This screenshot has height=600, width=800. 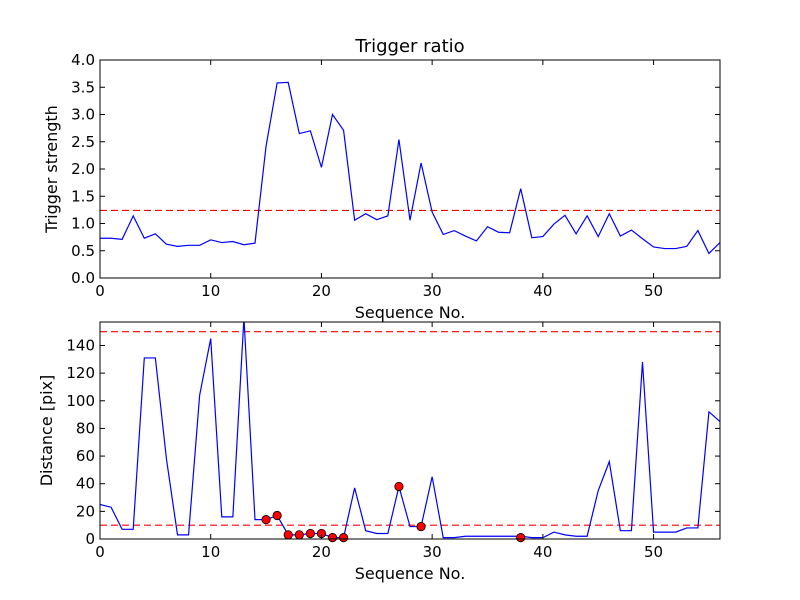 What do you see at coordinates (83, 196) in the screenshot?
I see `y-tick-label: 1.5` at bounding box center [83, 196].